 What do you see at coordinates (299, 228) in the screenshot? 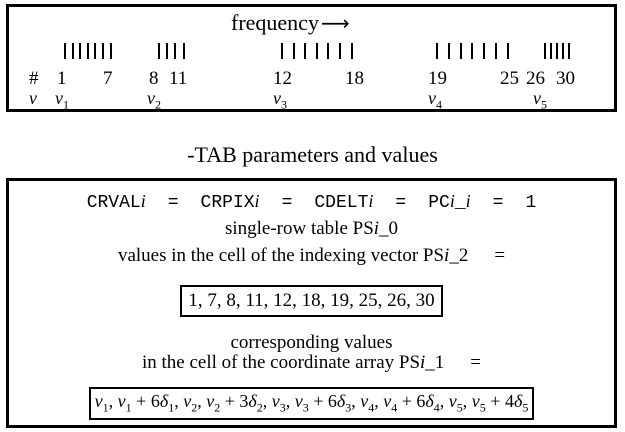
I see `table-line-prefix: single-row table PS` at bounding box center [299, 228].